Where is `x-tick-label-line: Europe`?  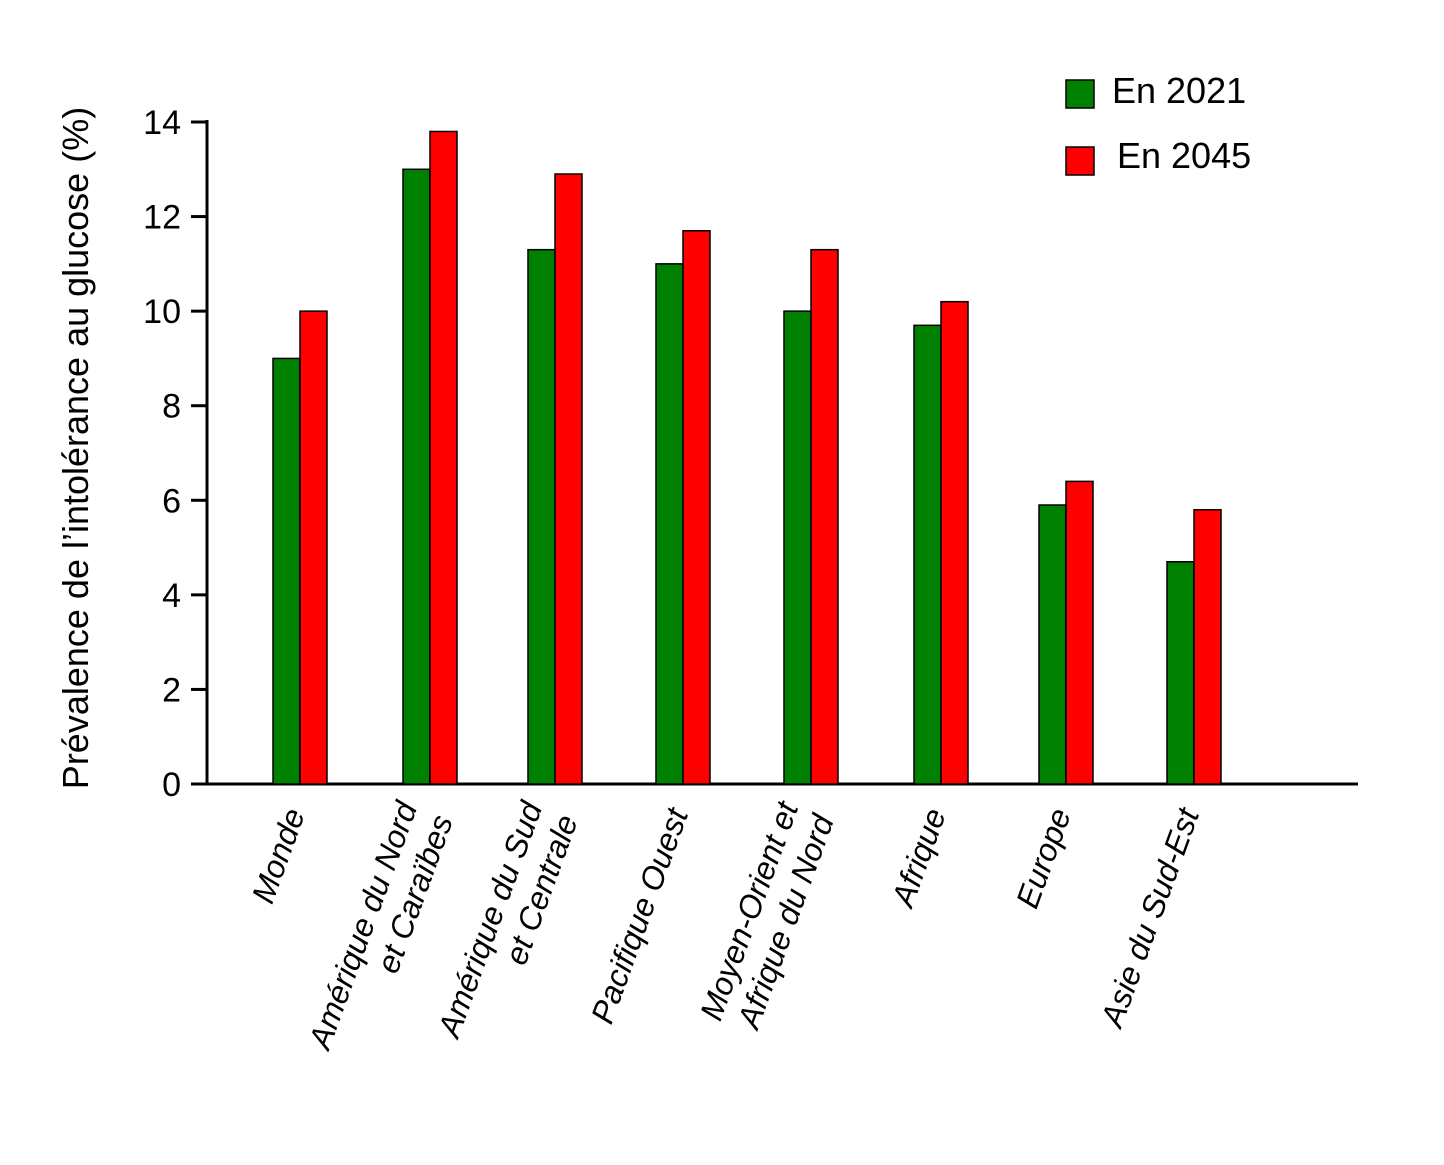
x-tick-label-line: Europe is located at coordinates (1043, 858).